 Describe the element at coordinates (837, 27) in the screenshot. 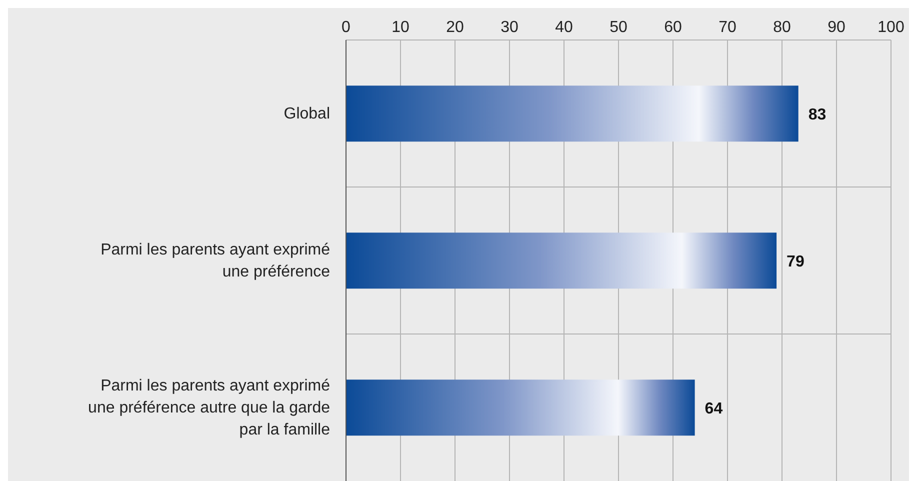

I see `x-tick-label: 90` at that location.